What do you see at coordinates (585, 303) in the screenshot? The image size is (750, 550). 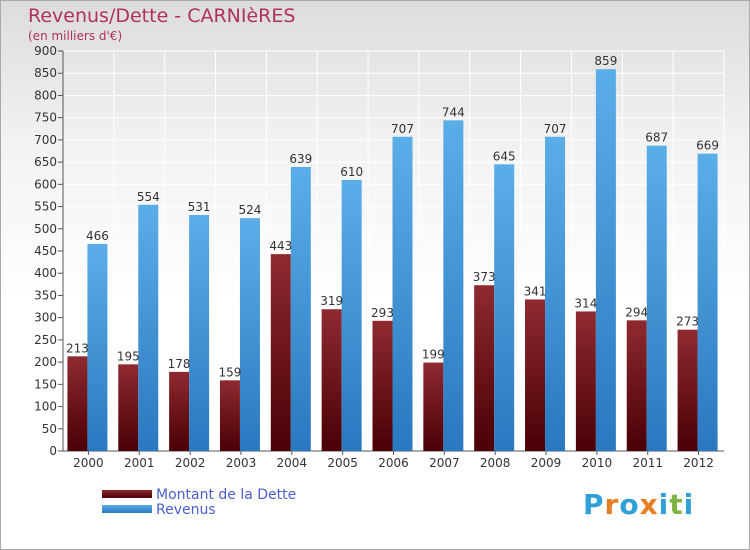 I see `data-label-dette: 314` at bounding box center [585, 303].